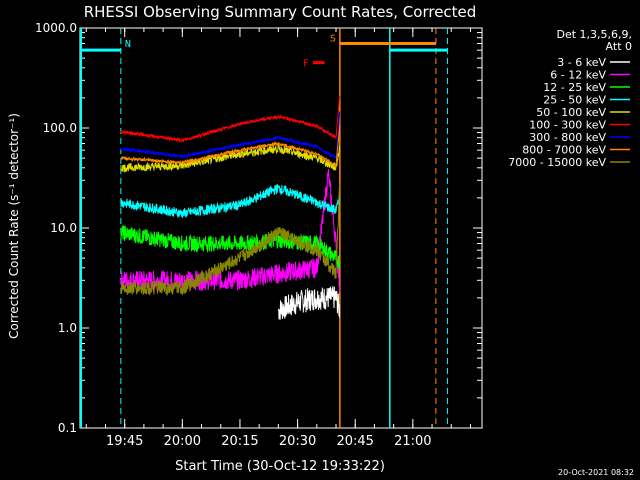  I want to click on legend-label: 50 - 100 keV, so click(571, 112).